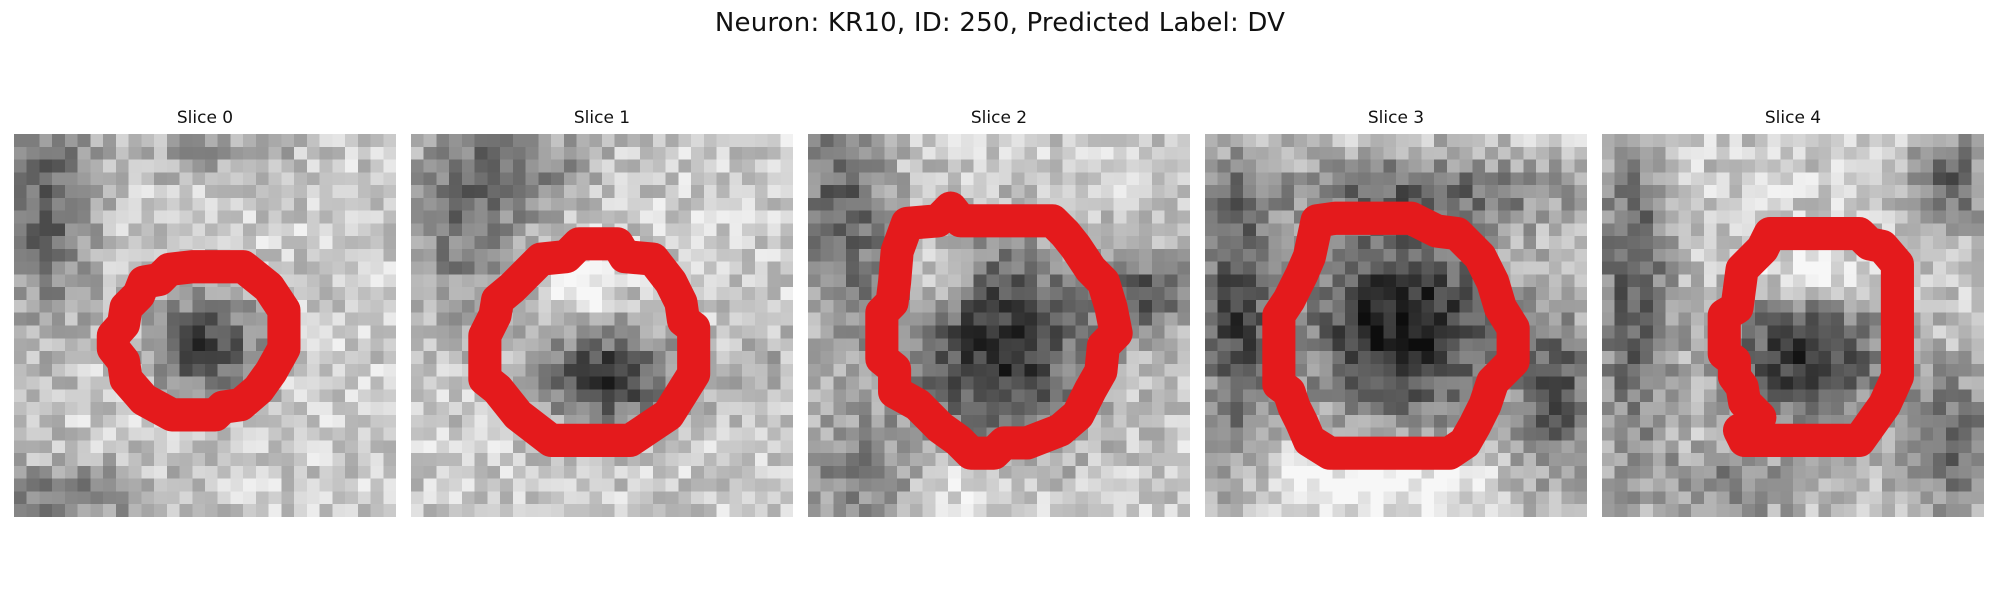  I want to click on slice-panel-1: Slice 1, so click(602, 313).